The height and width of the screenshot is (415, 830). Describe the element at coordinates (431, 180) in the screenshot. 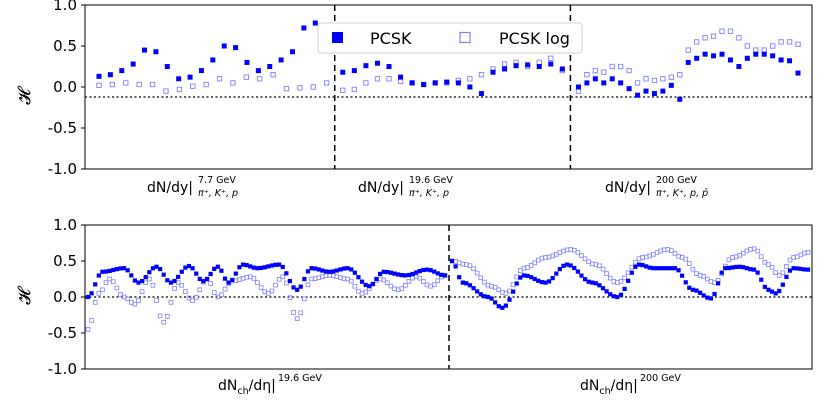

I see `top-group-2-sup: 19.6 GeV` at that location.